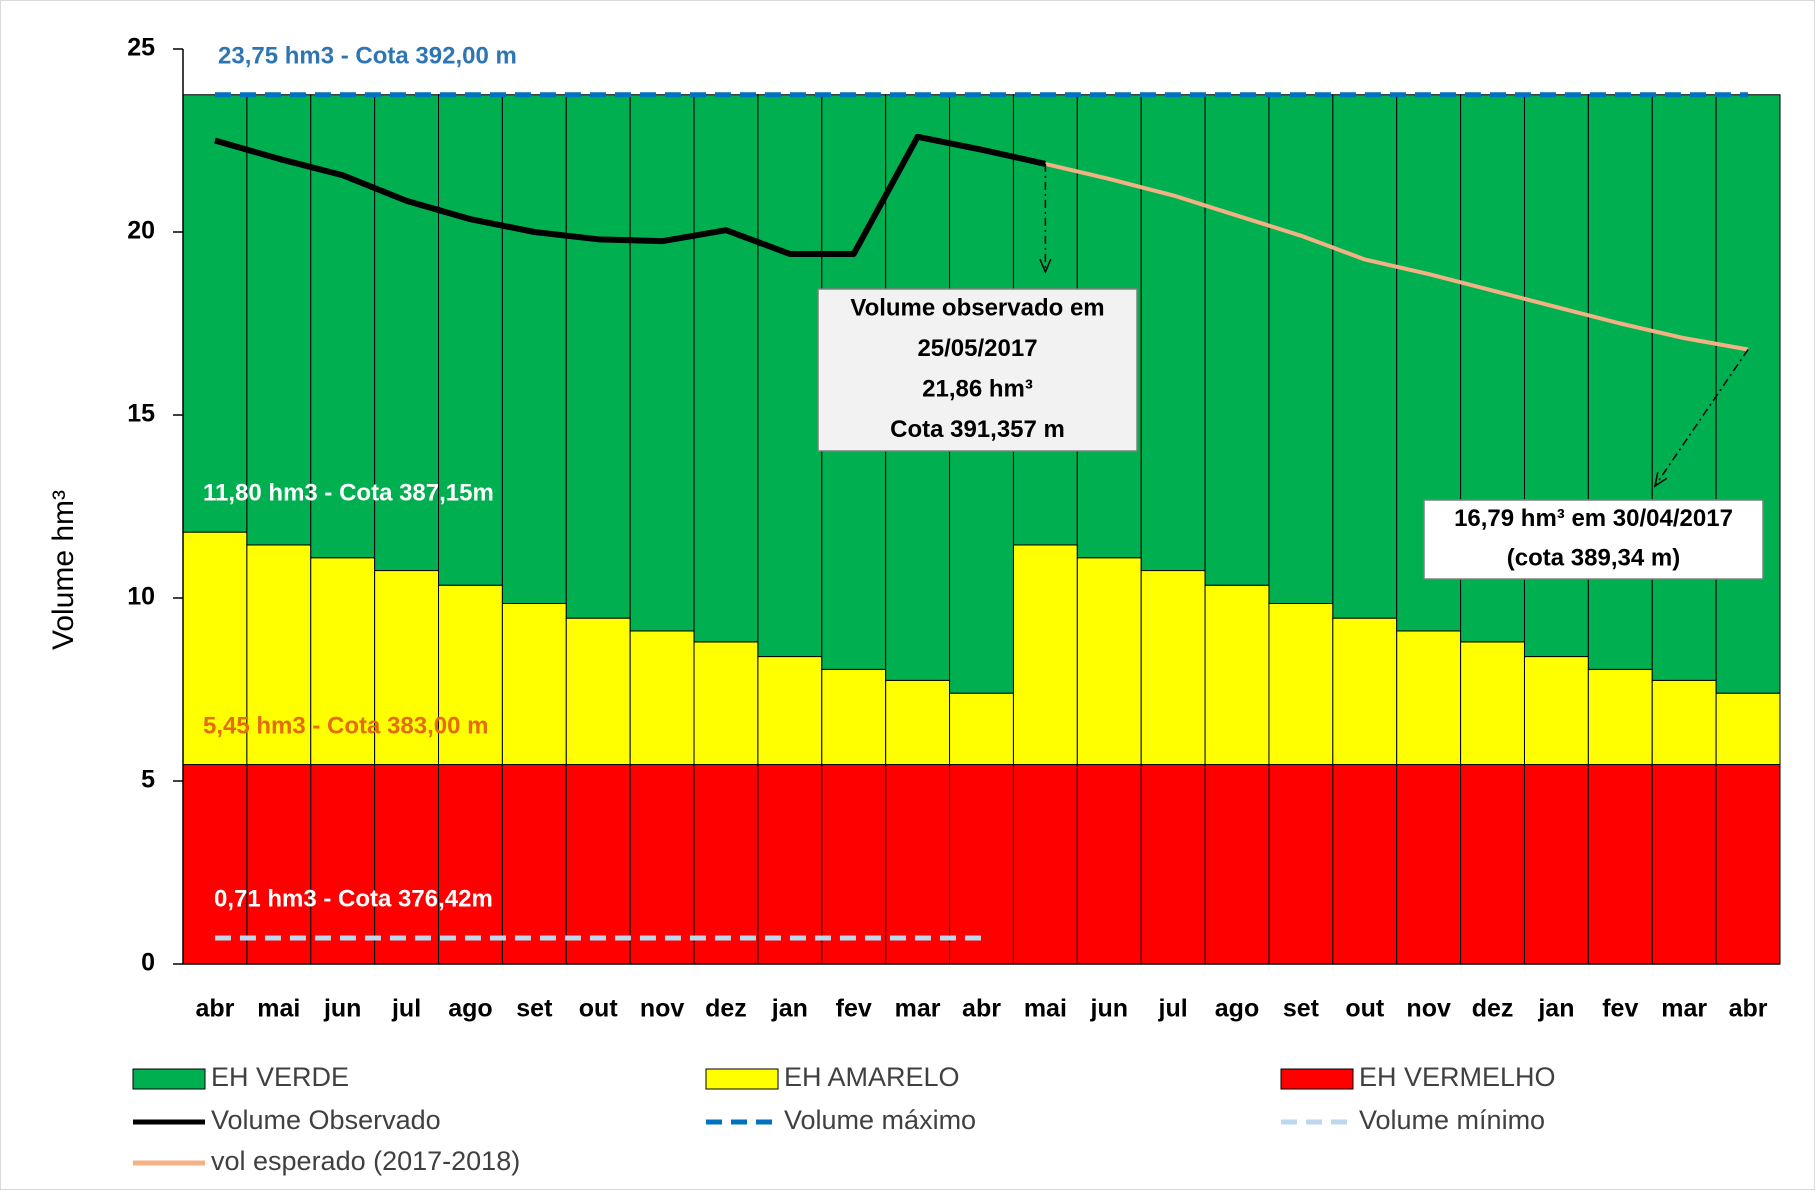  I want to click on x-tick-label: fev, so click(1620, 1009).